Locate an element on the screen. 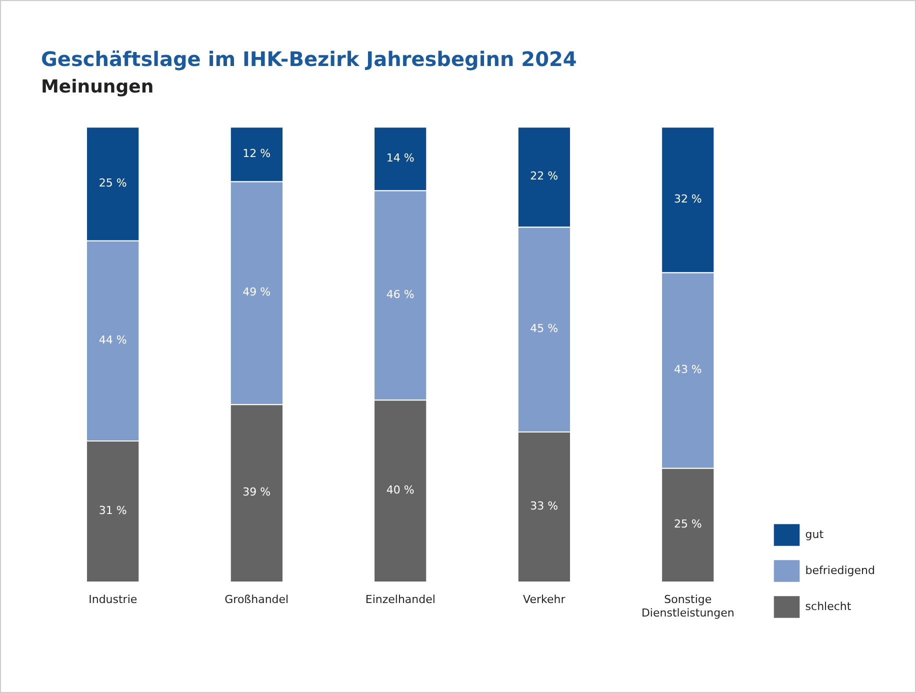  legend-label: befriedigend is located at coordinates (840, 570).